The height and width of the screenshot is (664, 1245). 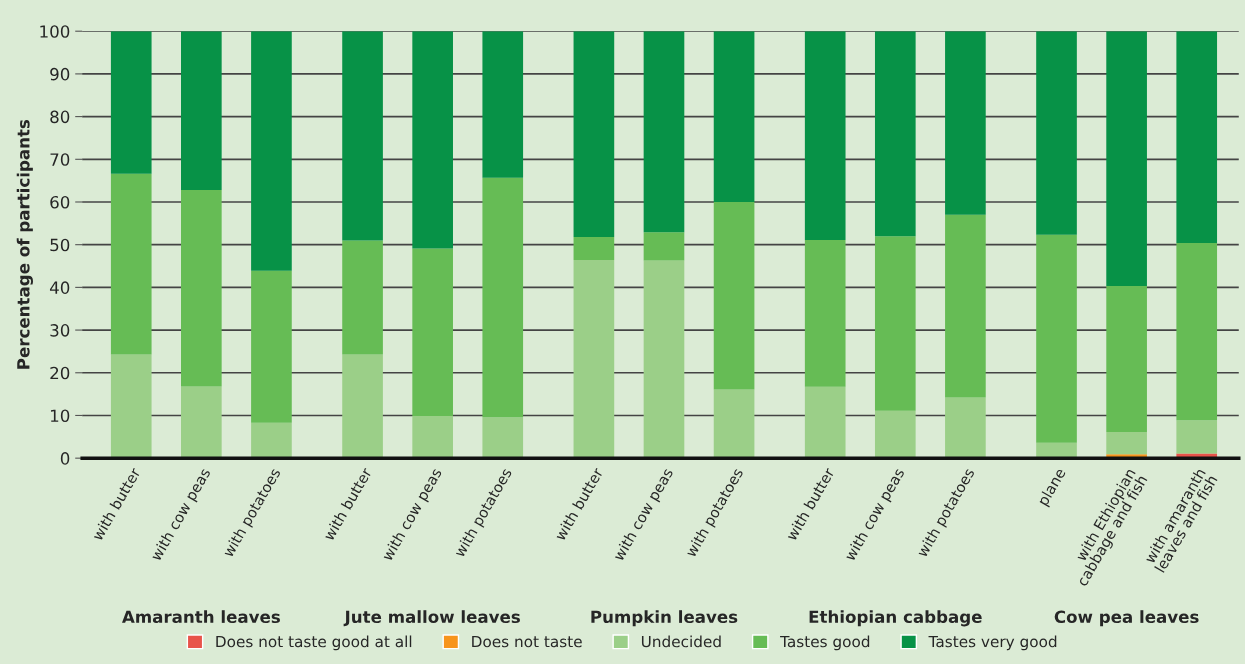 I want to click on y-tick-label: 10, so click(x=60, y=416).